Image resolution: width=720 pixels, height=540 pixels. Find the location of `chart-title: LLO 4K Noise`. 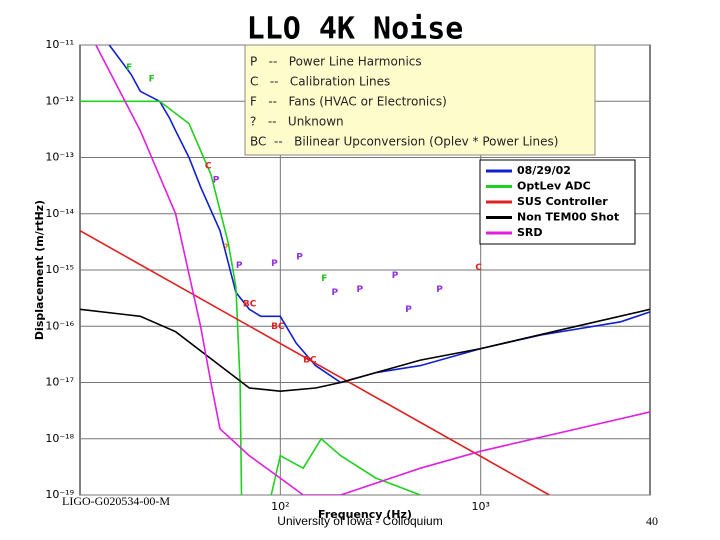

chart-title: LLO 4K Noise is located at coordinates (355, 29).